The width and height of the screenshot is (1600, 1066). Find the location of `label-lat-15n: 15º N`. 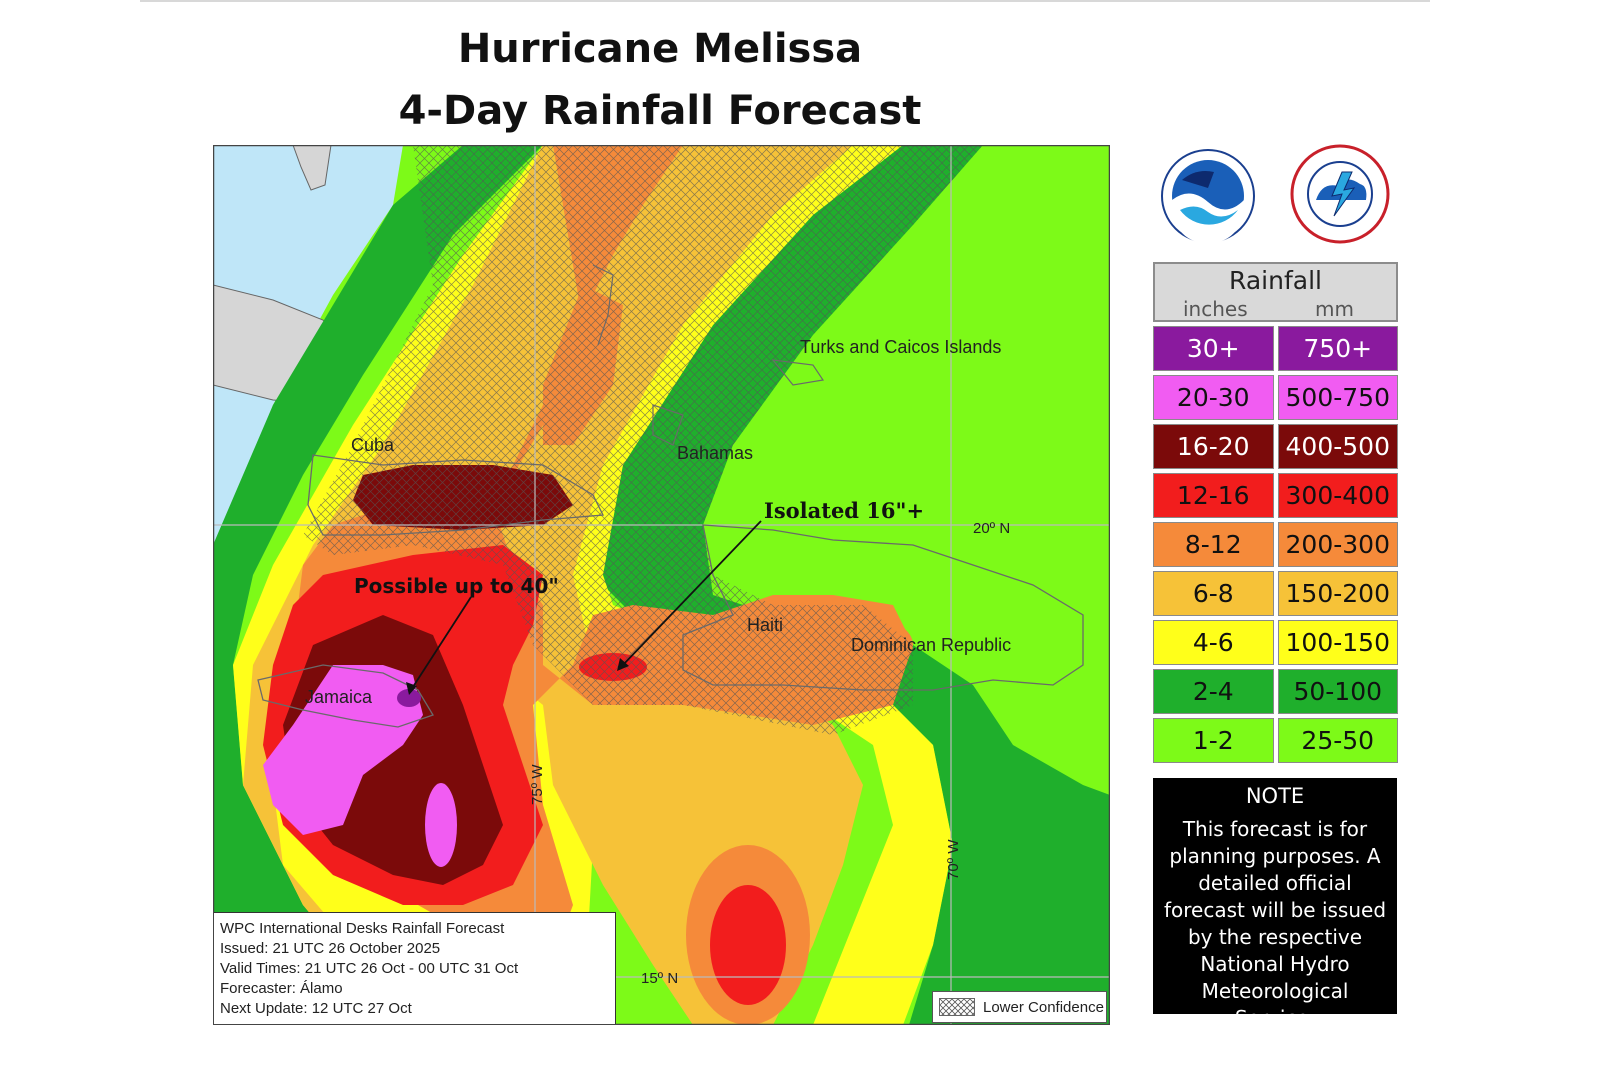

label-lat-15n: 15º N is located at coordinates (659, 978).